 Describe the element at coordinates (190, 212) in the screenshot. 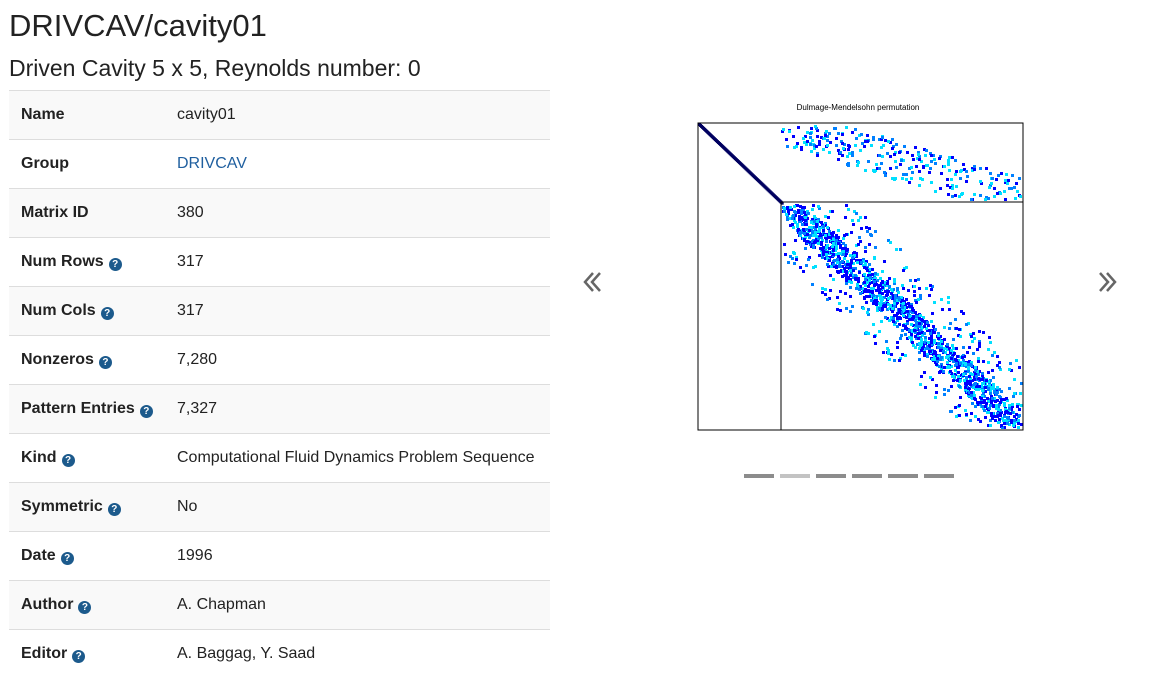

I see `property-value-text: 380` at that location.